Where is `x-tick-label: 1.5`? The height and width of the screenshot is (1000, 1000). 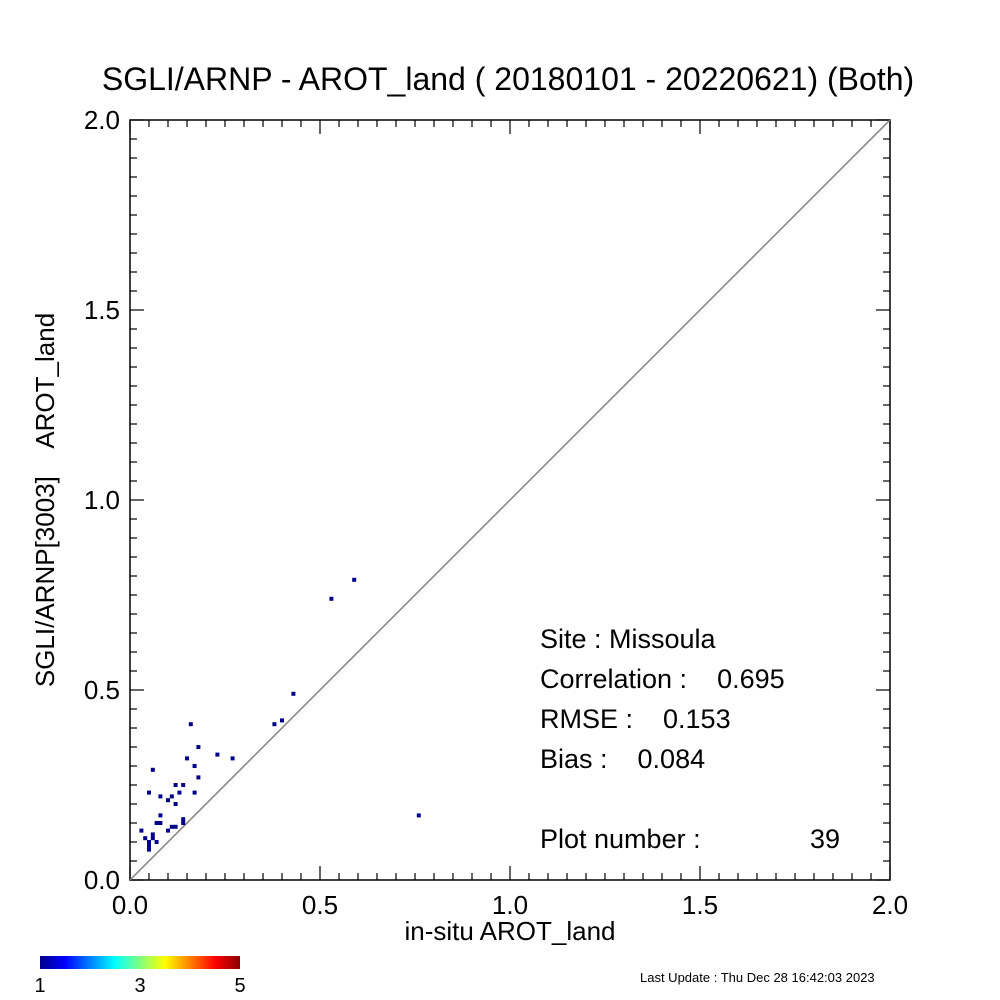 x-tick-label: 1.5 is located at coordinates (700, 905).